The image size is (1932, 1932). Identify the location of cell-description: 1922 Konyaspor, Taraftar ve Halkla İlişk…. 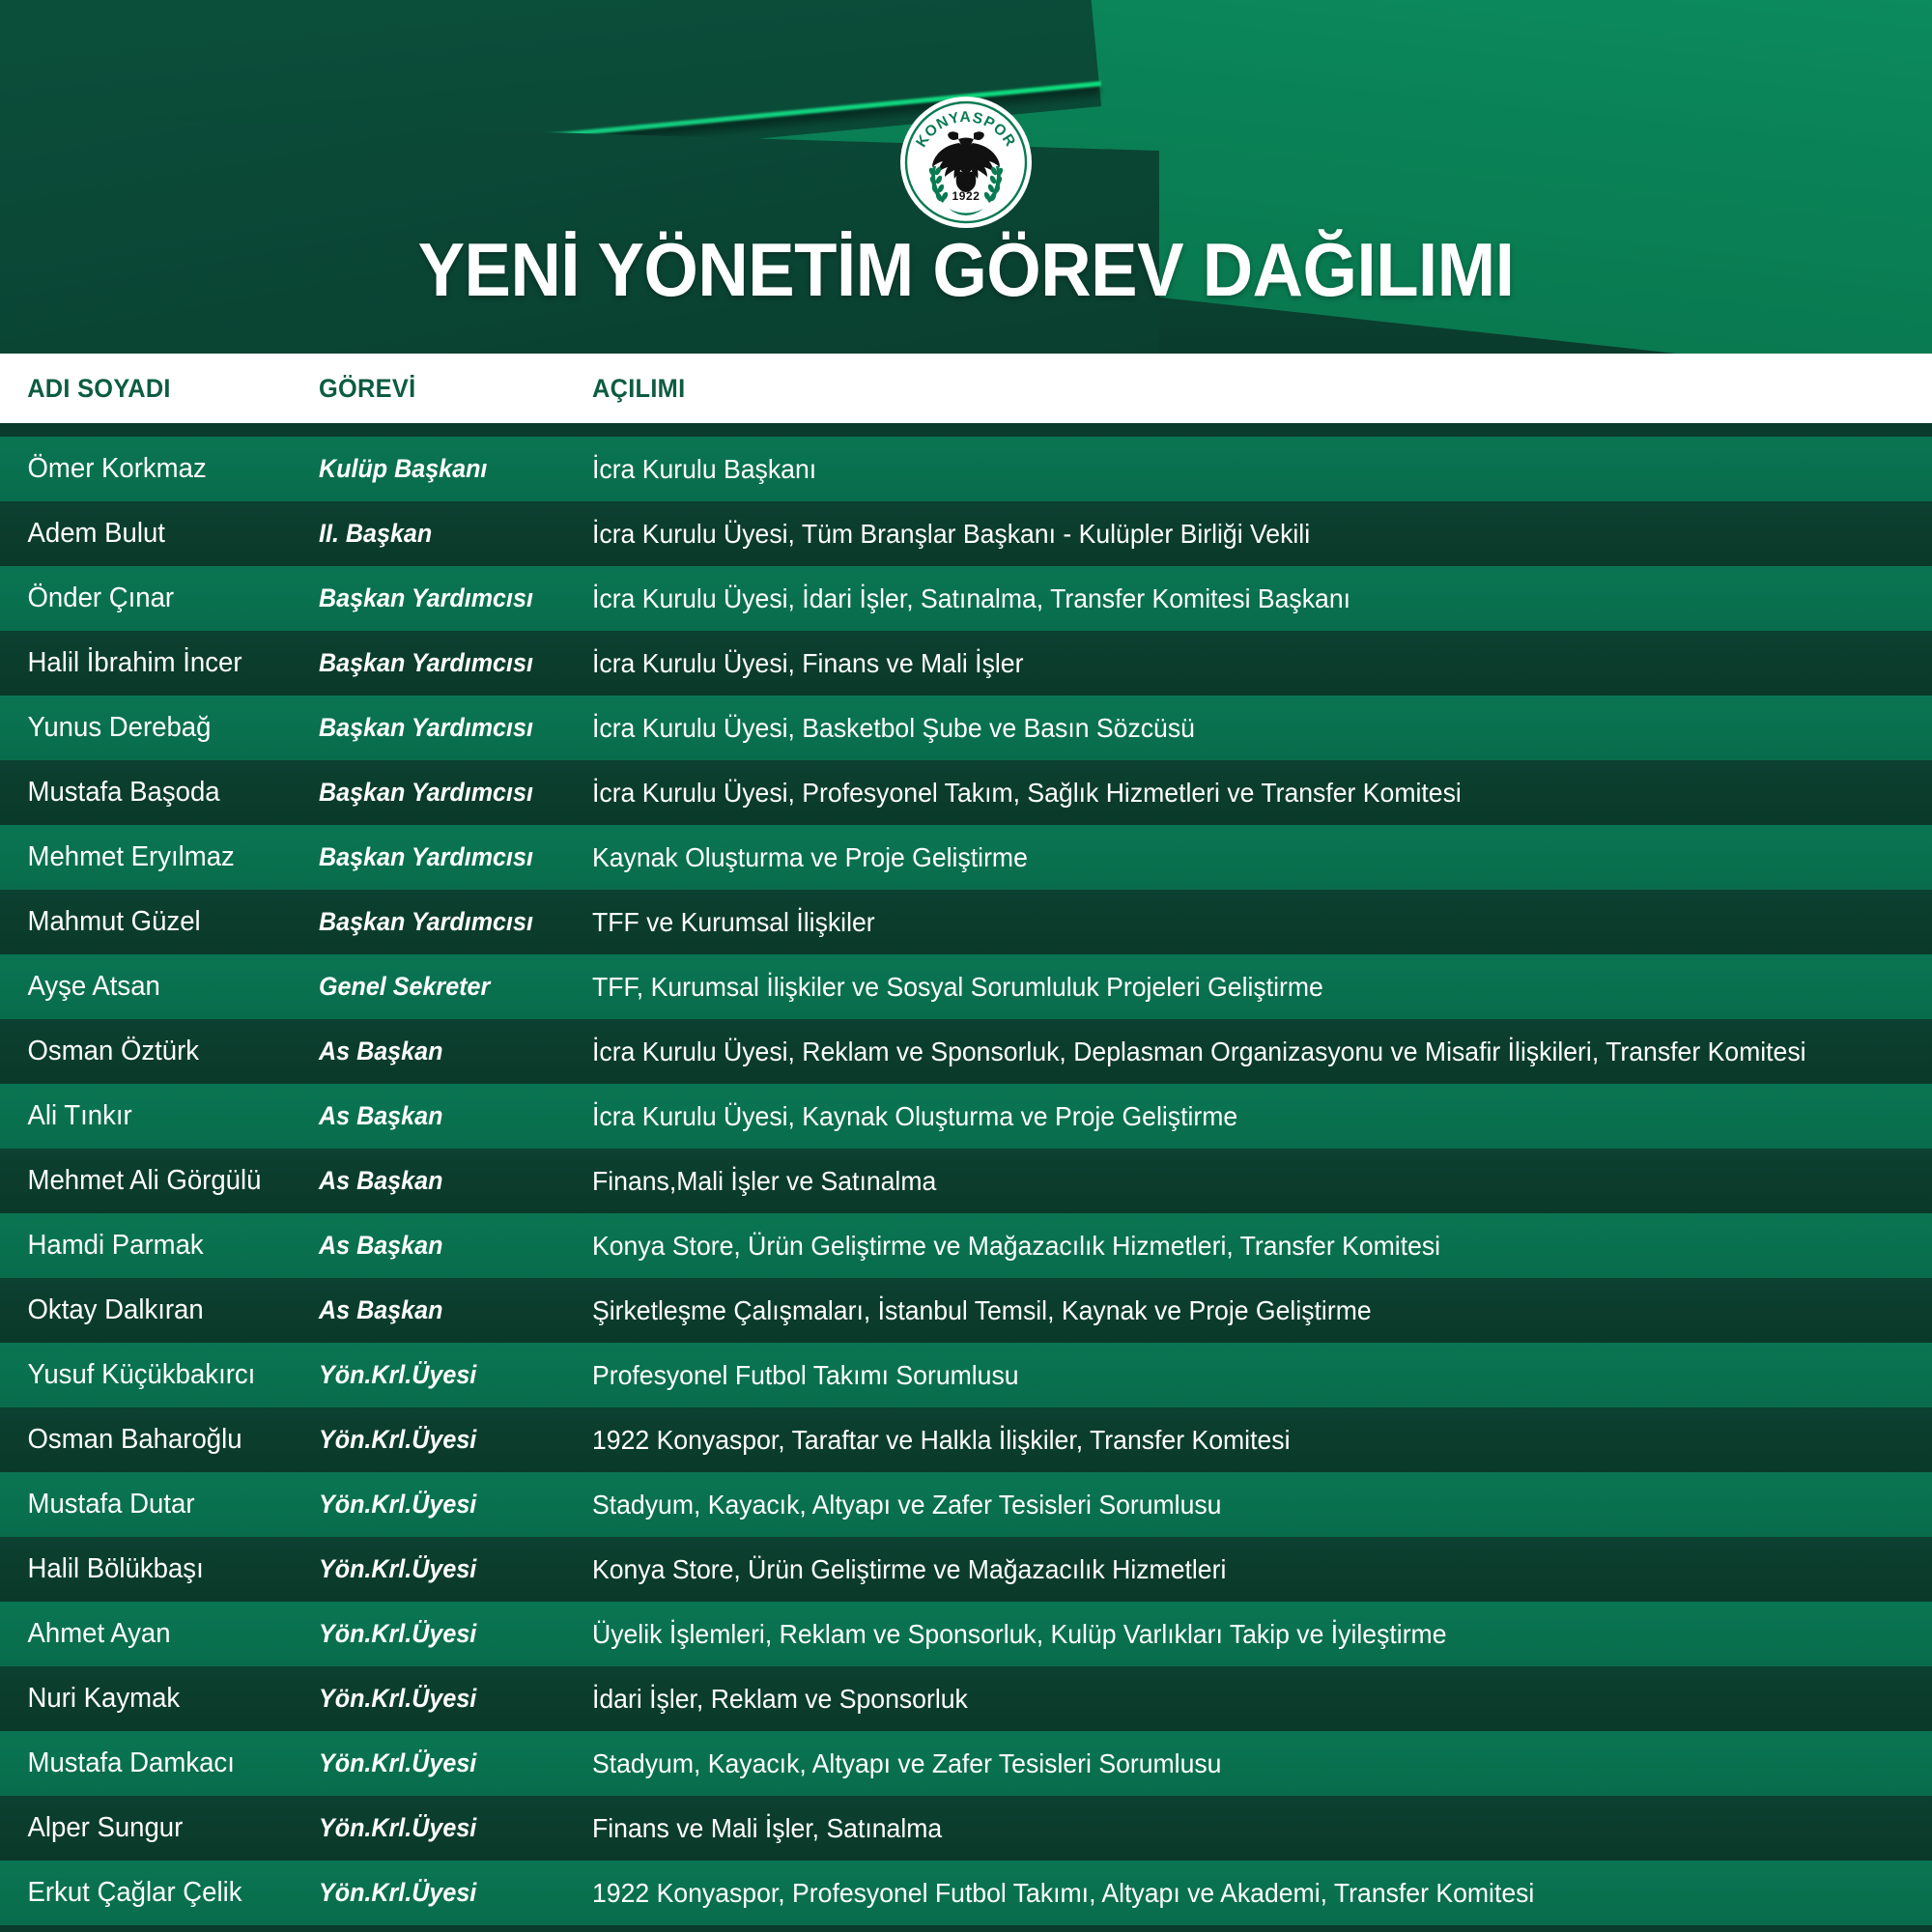
(941, 1439).